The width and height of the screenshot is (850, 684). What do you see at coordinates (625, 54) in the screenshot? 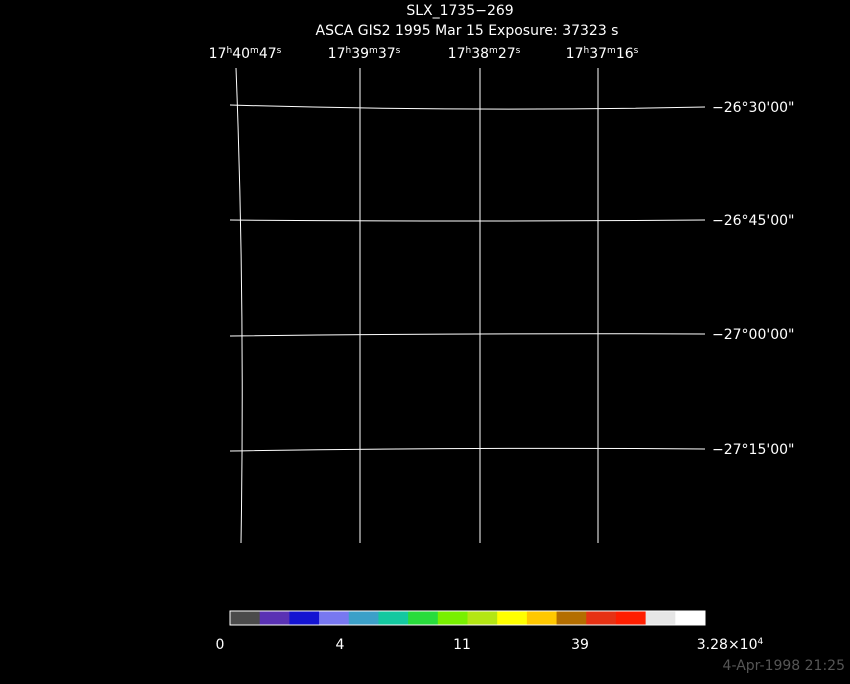
I see `label-part: 16` at bounding box center [625, 54].